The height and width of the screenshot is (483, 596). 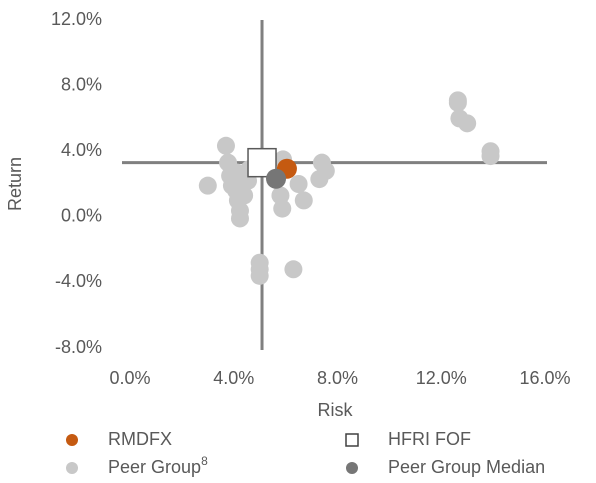 What do you see at coordinates (81, 216) in the screenshot?
I see `y-tick-label: 0.0%` at bounding box center [81, 216].